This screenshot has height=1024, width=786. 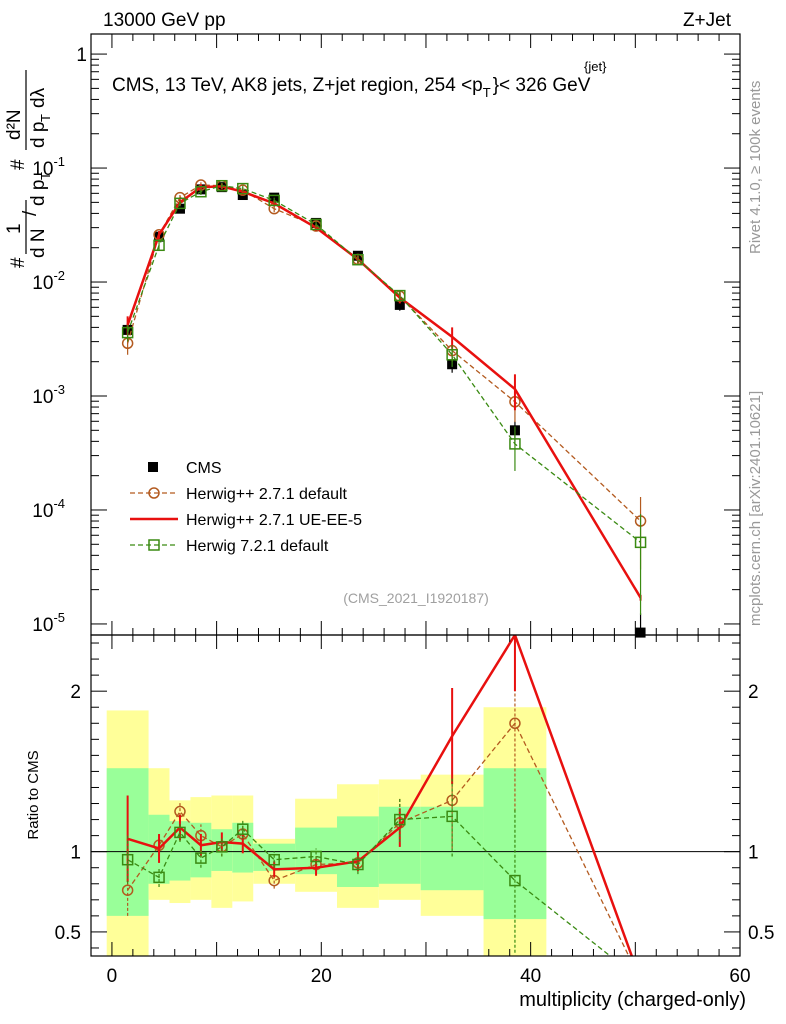 What do you see at coordinates (755, 508) in the screenshot?
I see `mcplots-label: mcplots.cern.ch [arXiv:2401.10621]` at bounding box center [755, 508].